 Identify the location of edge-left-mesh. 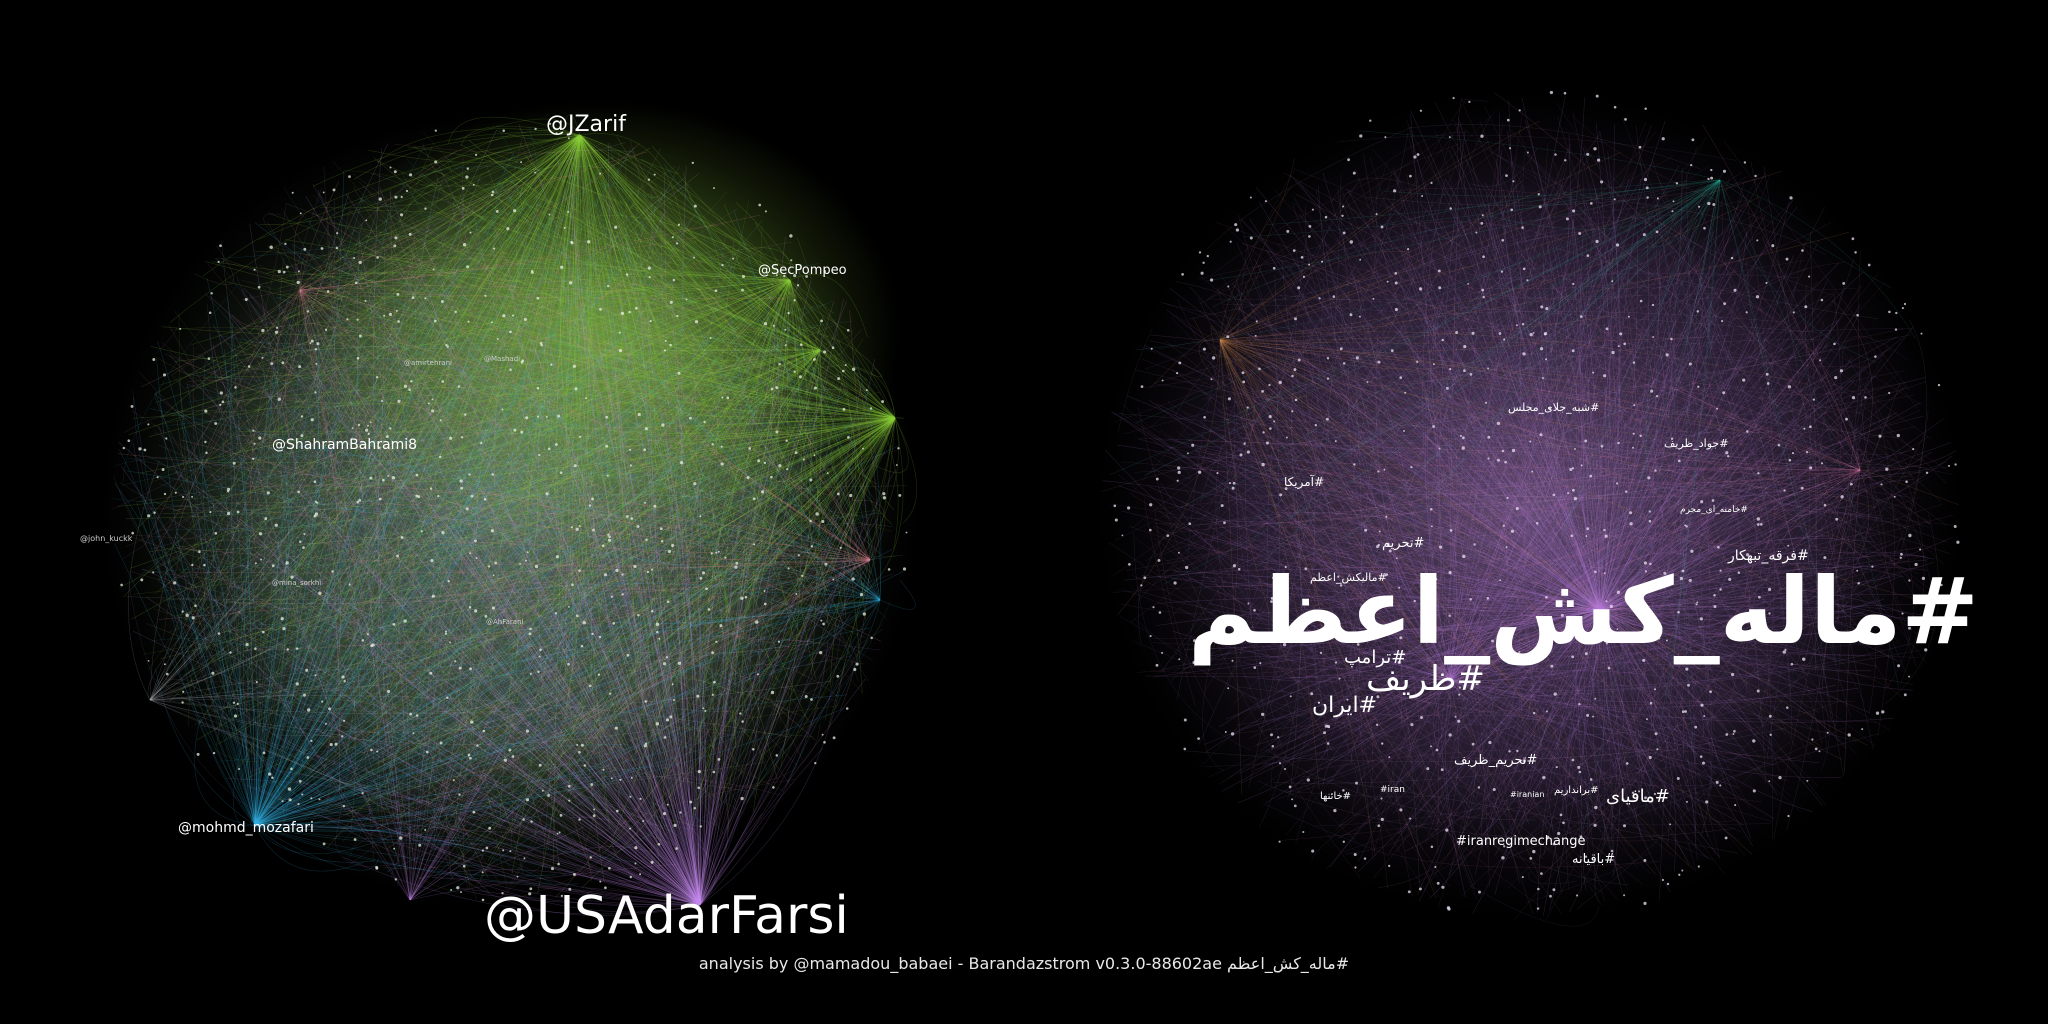
(556, 406).